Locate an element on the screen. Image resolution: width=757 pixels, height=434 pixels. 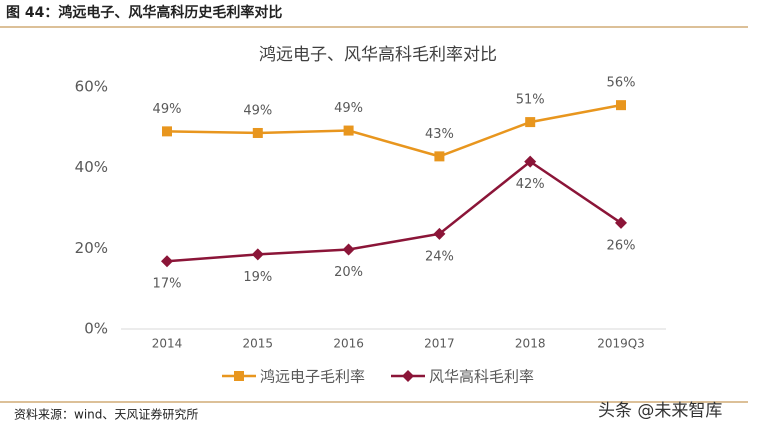
x-tick-label: 2019Q3 is located at coordinates (621, 344).